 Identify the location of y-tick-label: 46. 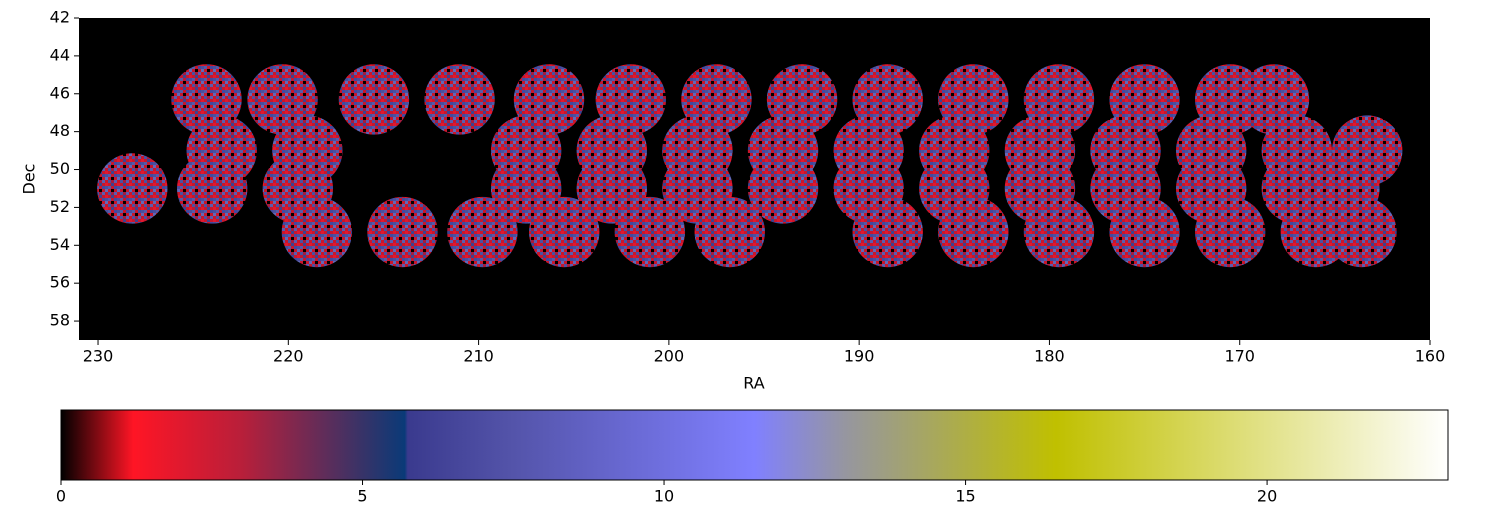
(60, 92).